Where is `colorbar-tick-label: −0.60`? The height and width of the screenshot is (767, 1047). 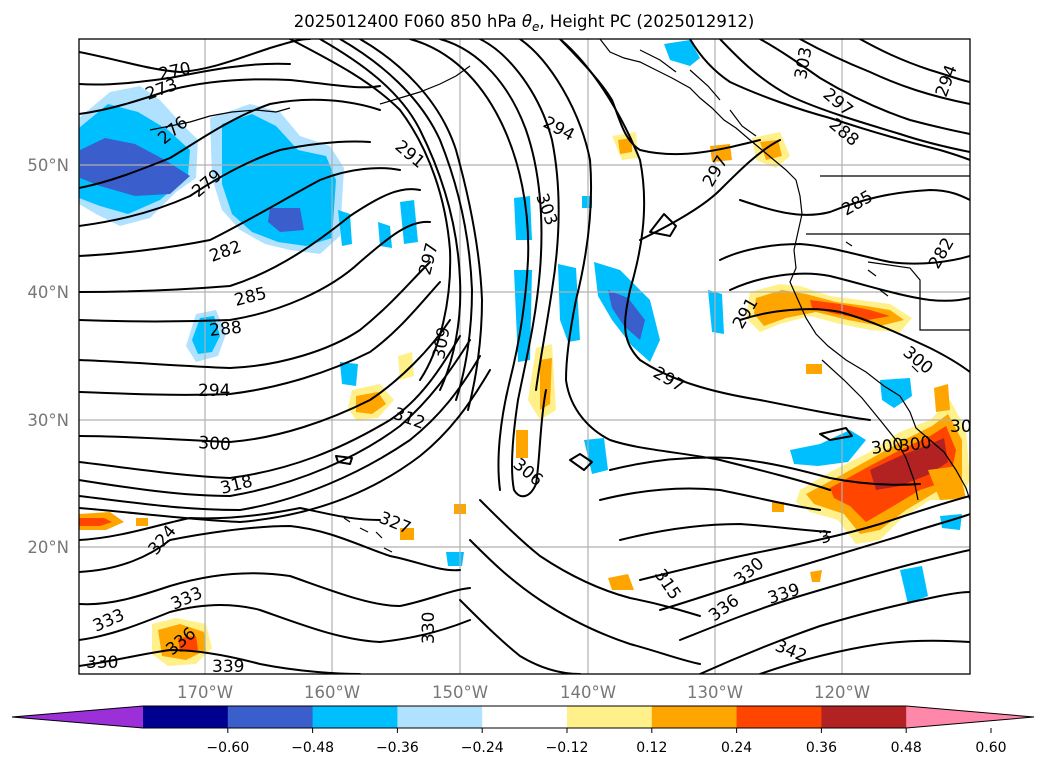 colorbar-tick-label: −0.60 is located at coordinates (227, 748).